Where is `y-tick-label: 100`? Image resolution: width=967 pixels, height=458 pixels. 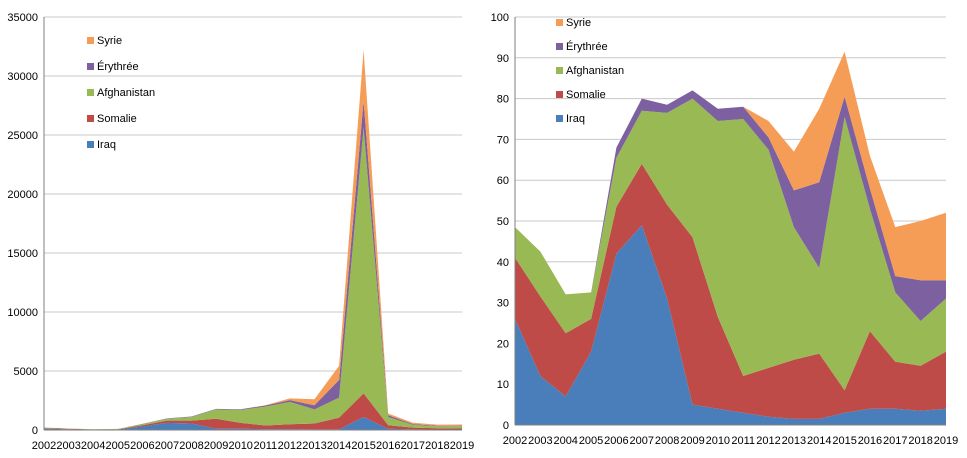 y-tick-label: 100 is located at coordinates (500, 18).